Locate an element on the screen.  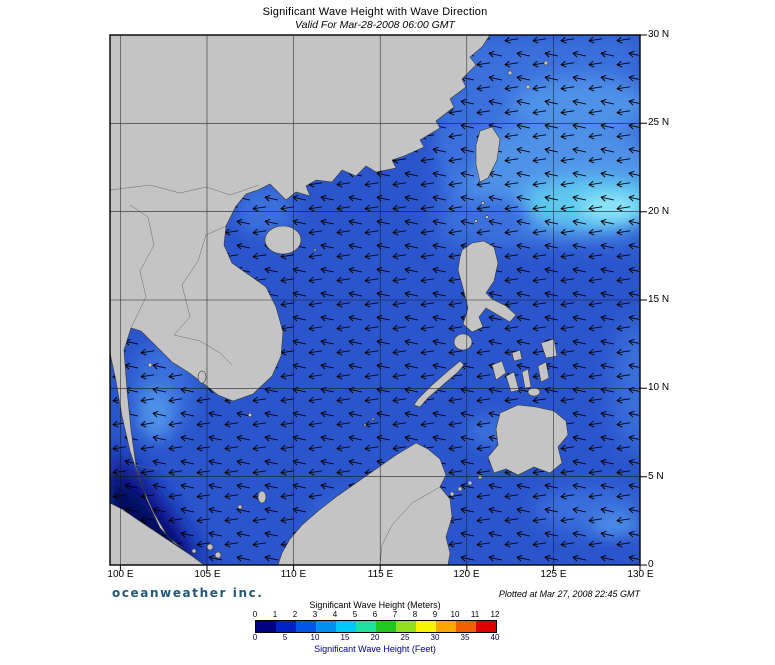
lon-label-115e: 115 E is located at coordinates (380, 574).